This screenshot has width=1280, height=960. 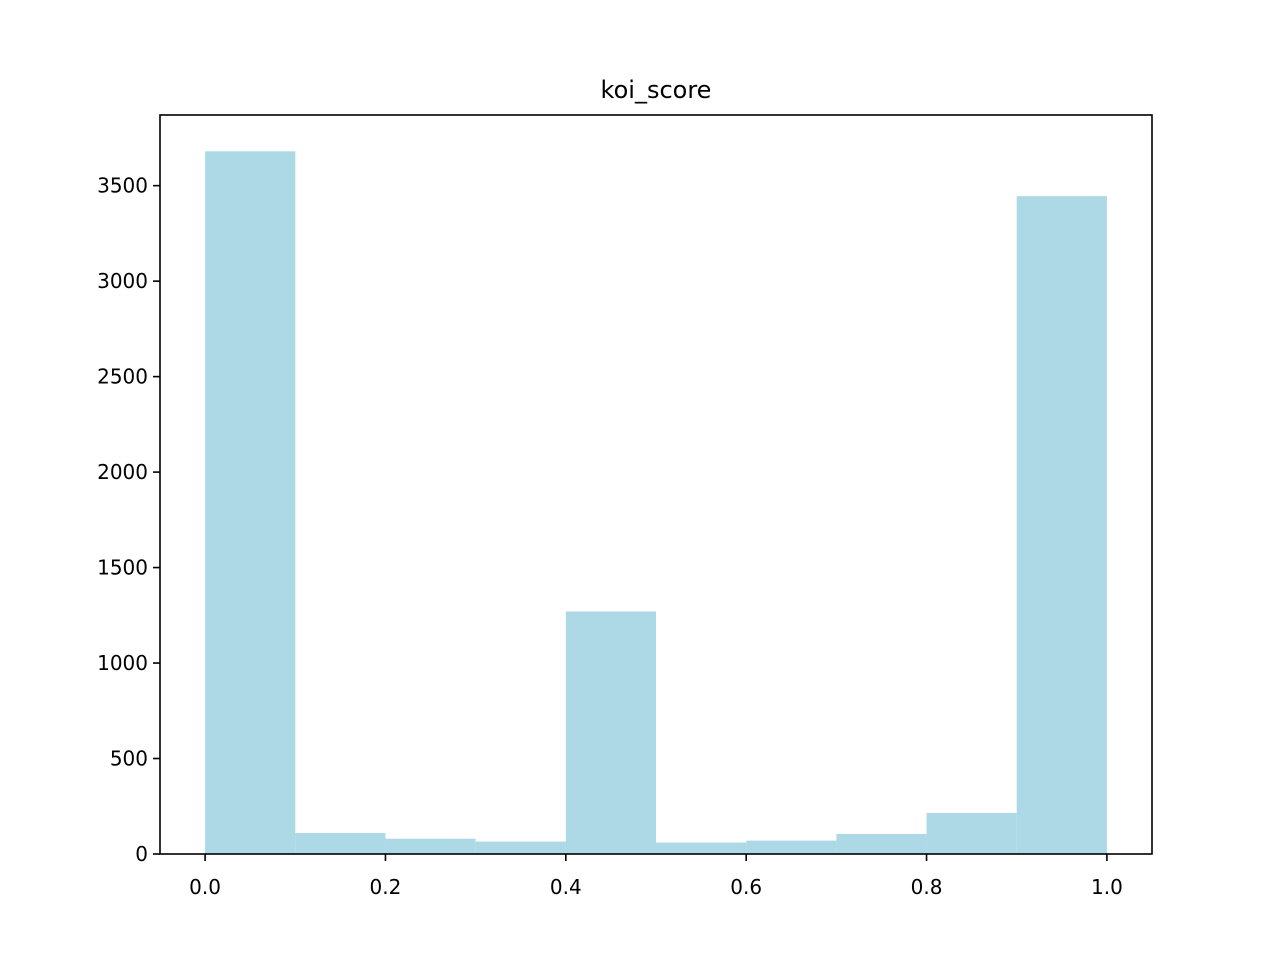 I want to click on x-tick-label: 1.0, so click(x=1107, y=887).